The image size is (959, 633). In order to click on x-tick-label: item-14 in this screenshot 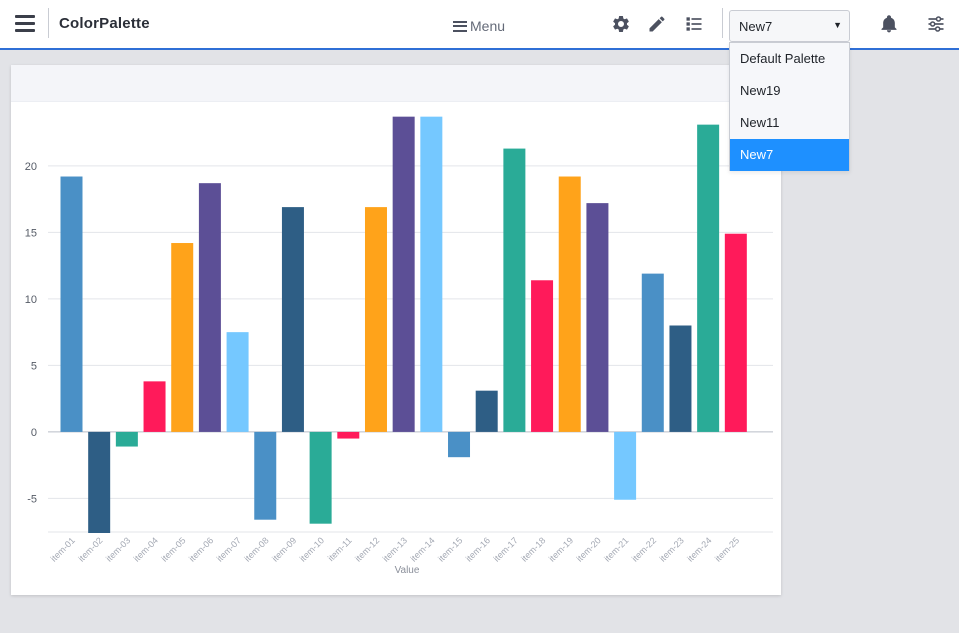, I will do `click(422, 549)`.